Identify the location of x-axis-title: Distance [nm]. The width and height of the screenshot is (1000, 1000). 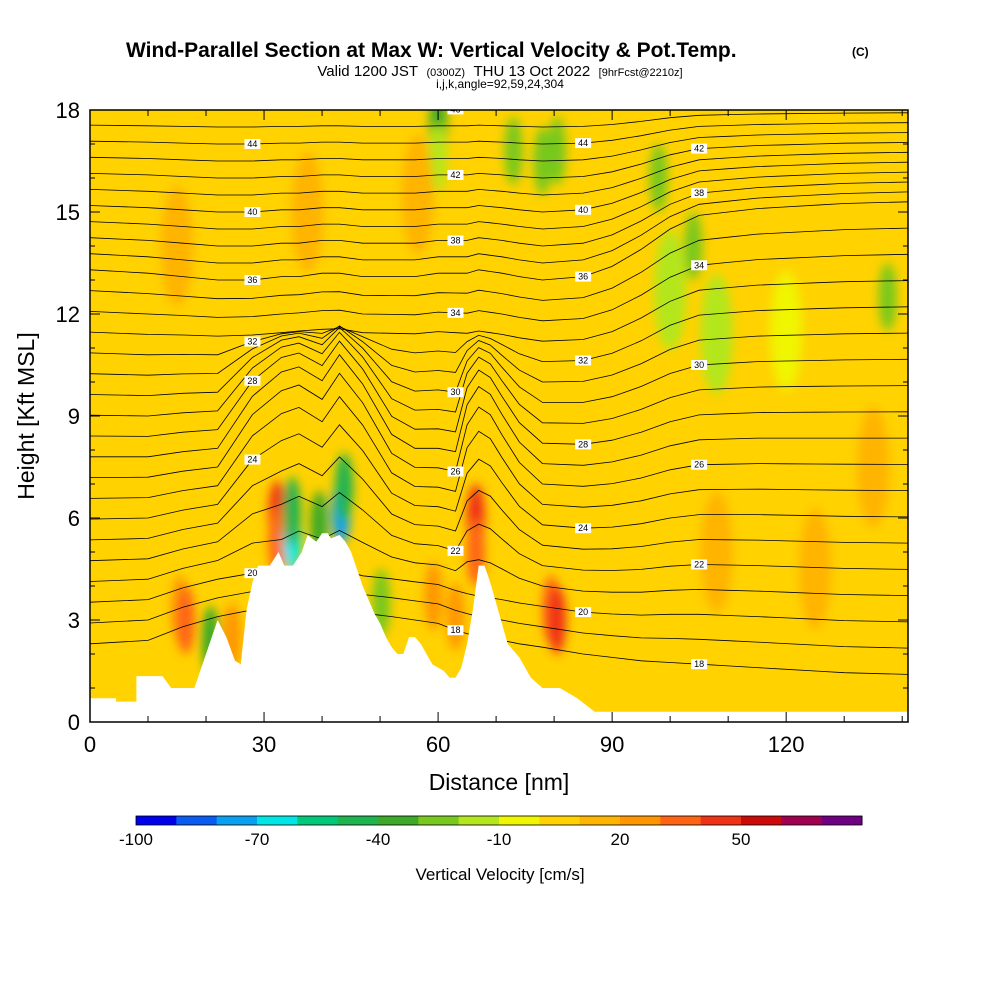
(499, 782).